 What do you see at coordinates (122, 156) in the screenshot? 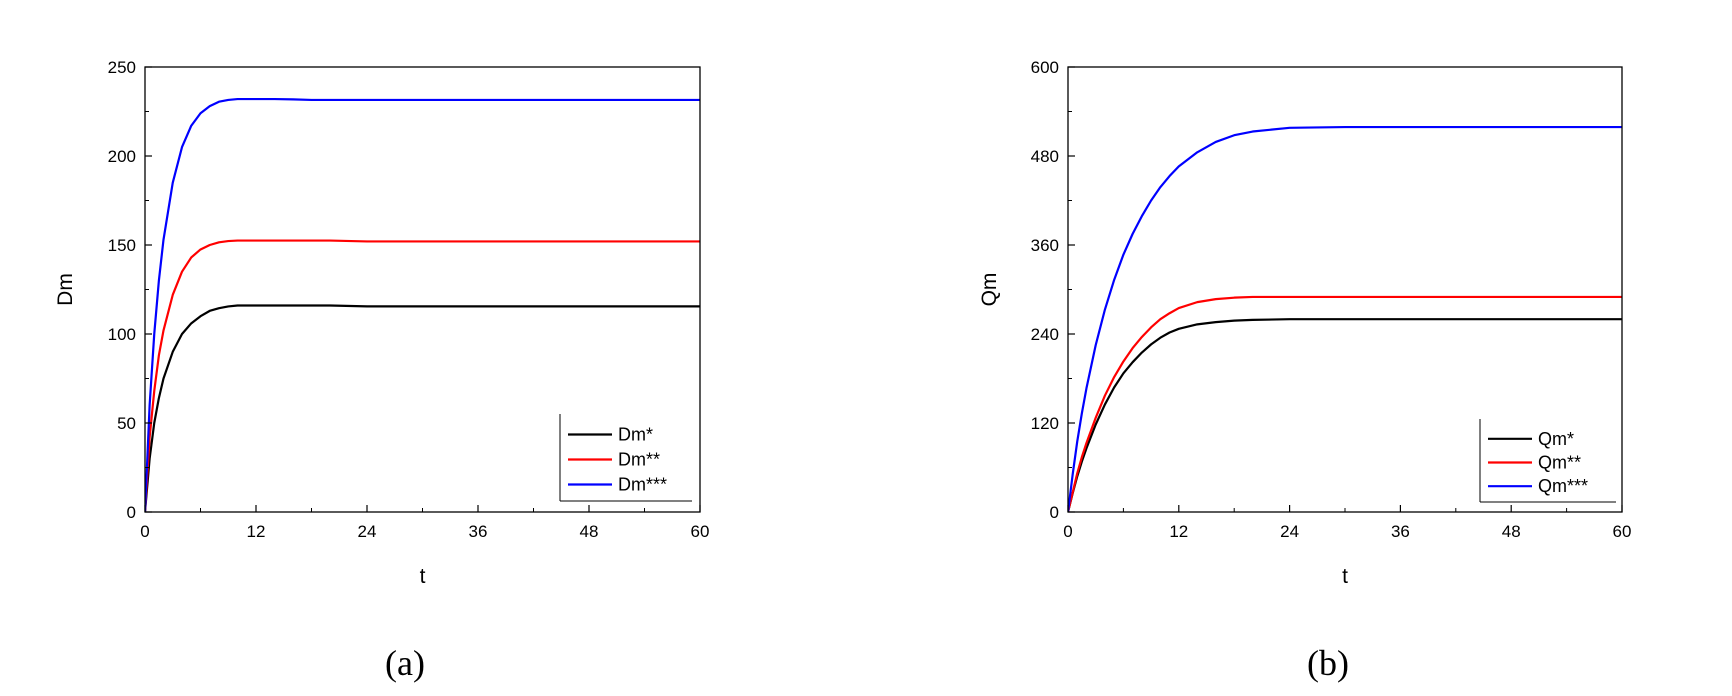
I see `y-tick-label: 200` at bounding box center [122, 156].